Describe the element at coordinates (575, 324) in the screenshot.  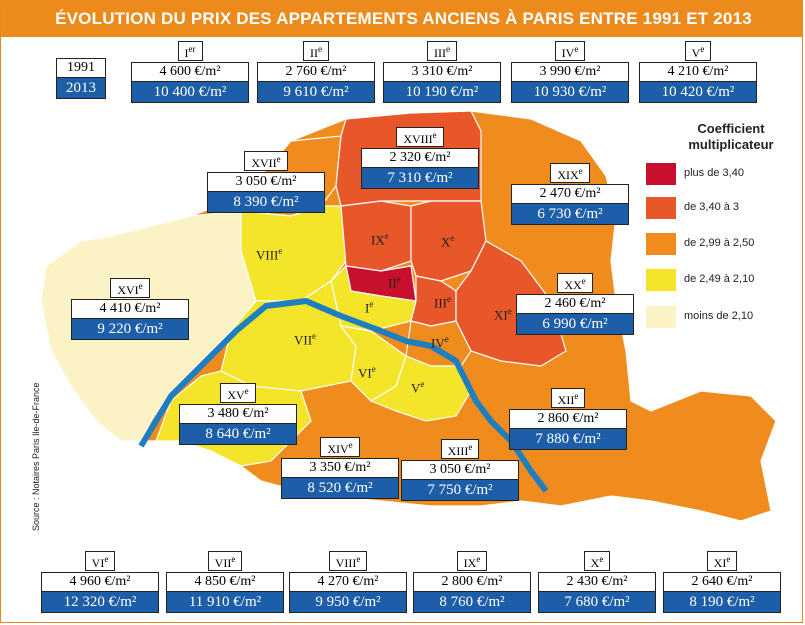
I see `price-2013: 6 990 €/m²` at that location.